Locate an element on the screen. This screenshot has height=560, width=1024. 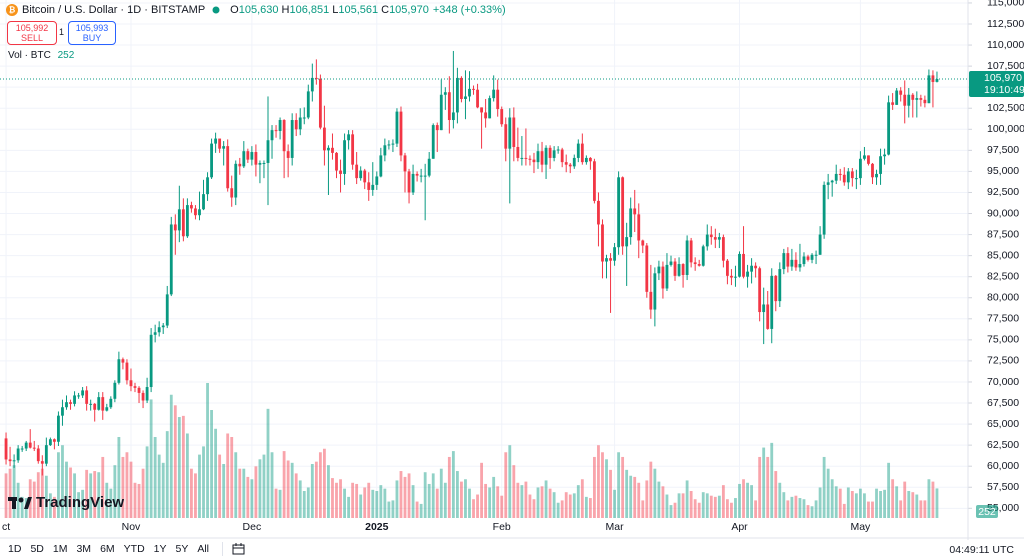
sell-price: 105,992 is located at coordinates (32, 28).